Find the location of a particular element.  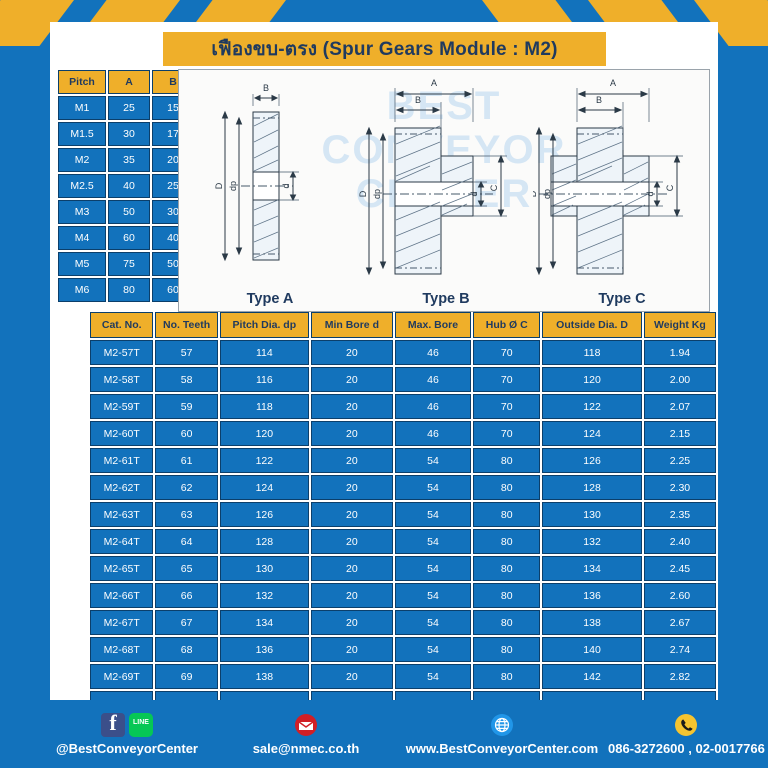

spec-table-cell-12-1: 69 is located at coordinates (186, 676).